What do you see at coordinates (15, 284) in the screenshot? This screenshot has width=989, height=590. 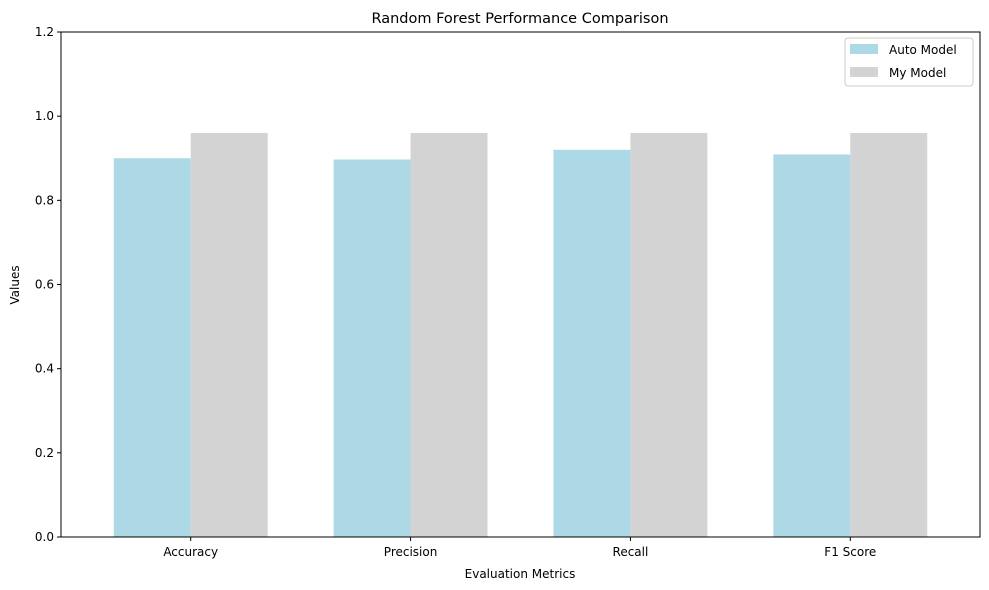 I see `y-axis-label: Values` at bounding box center [15, 284].